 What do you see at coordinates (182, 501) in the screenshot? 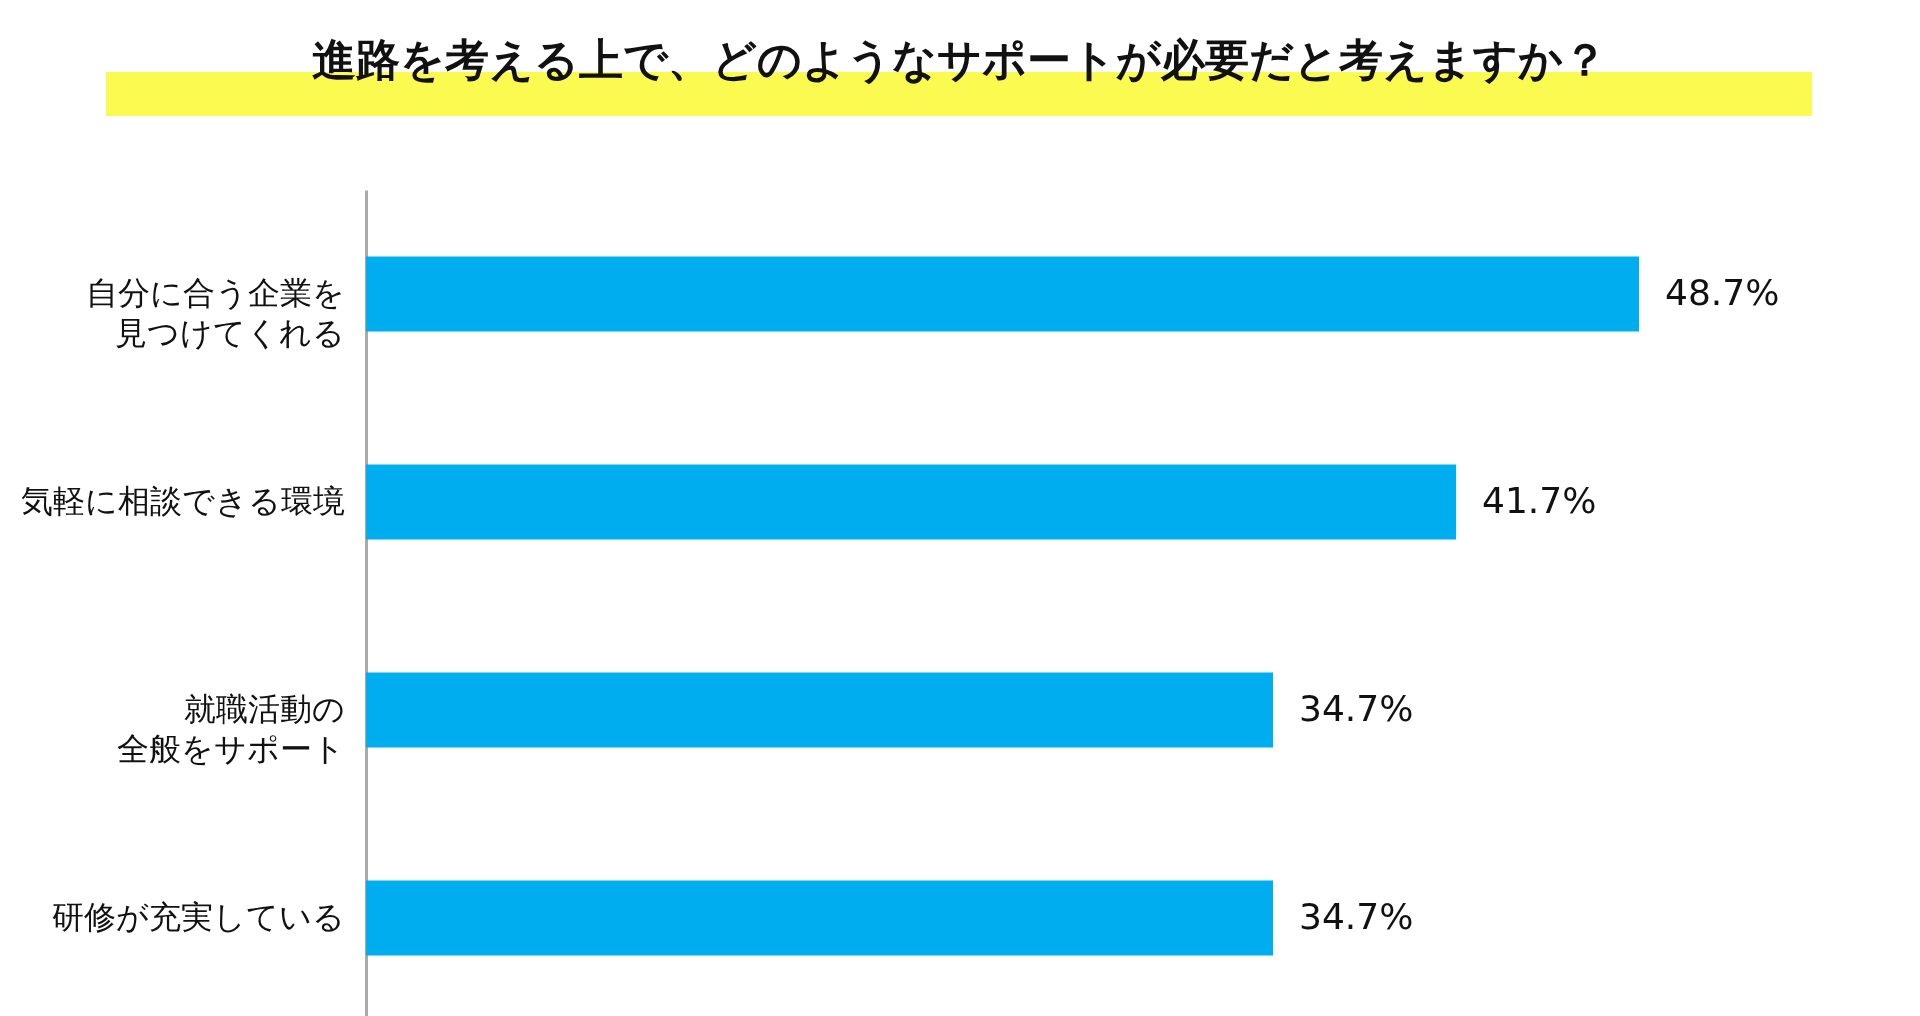
I see `y-tick-label: 気軽に相談できる環境` at bounding box center [182, 501].